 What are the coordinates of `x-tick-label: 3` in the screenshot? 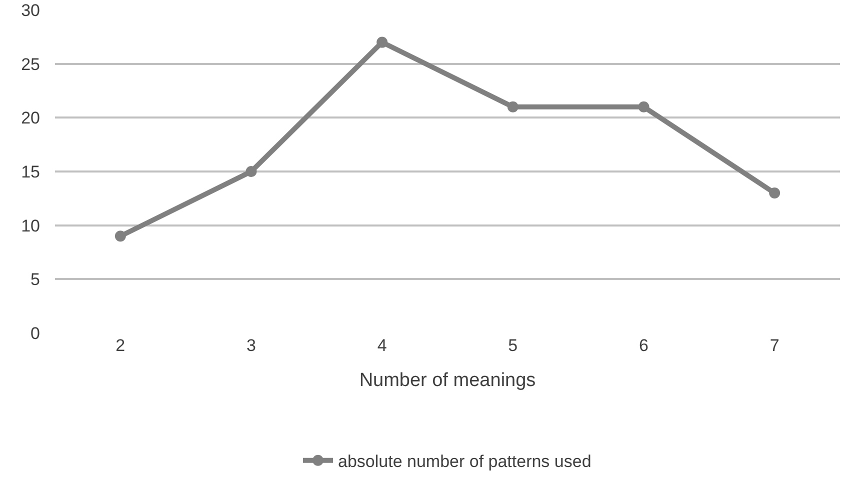 It's located at (251, 345).